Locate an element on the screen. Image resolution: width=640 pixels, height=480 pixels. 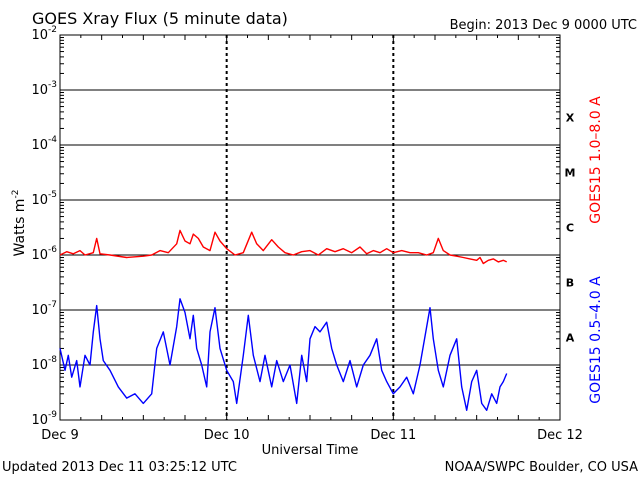
begin-label: Begin: 2013 Dec 9 0000 UTC is located at coordinates (543, 25).